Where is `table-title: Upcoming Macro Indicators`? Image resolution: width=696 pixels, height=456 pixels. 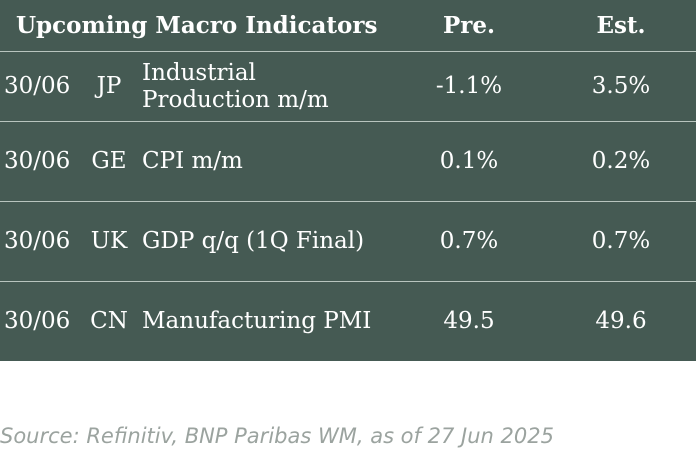 table-title: Upcoming Macro Indicators is located at coordinates (197, 25).